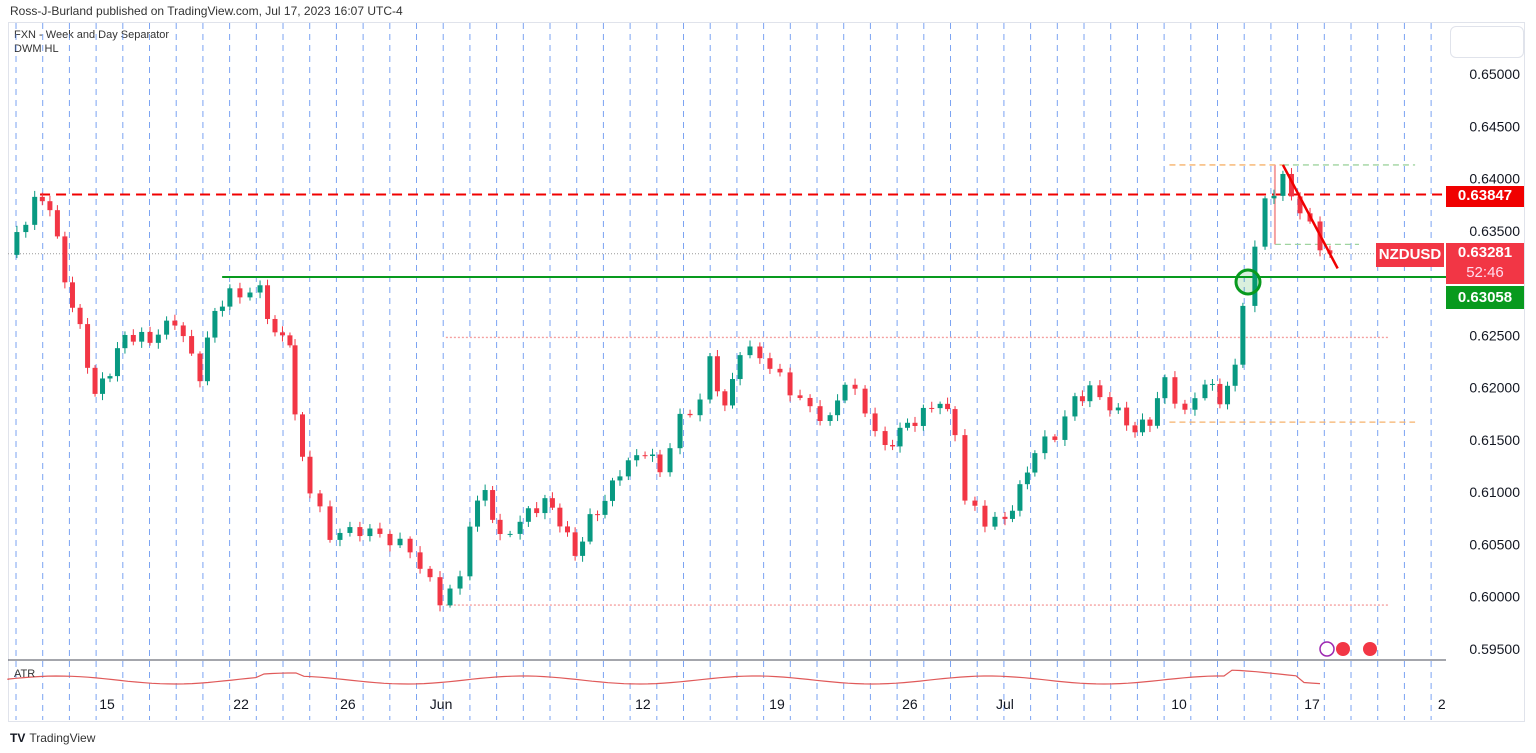 The image size is (1536, 753). What do you see at coordinates (1485, 272) in the screenshot?
I see `bar-countdown: 52:46` at bounding box center [1485, 272].